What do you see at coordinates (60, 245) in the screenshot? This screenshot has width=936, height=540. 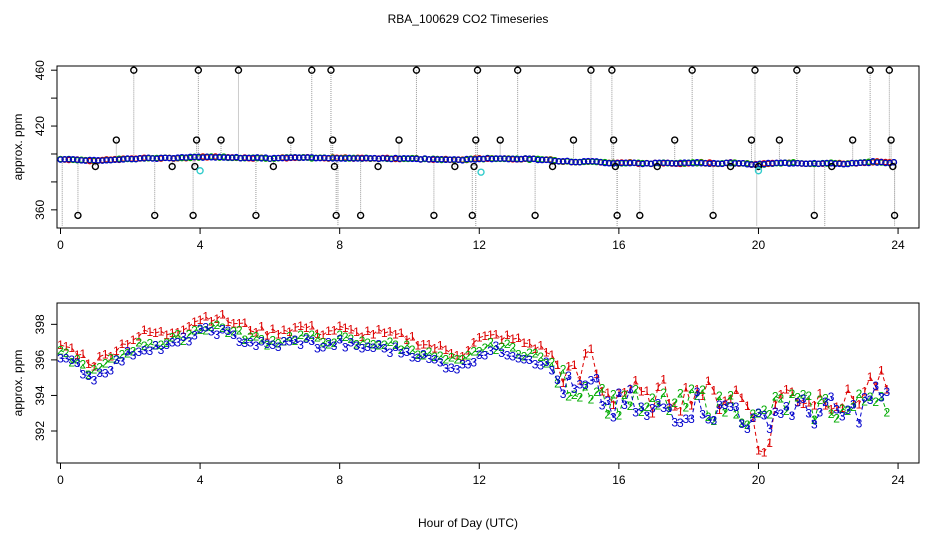 I see `x-tick-label: 0` at bounding box center [60, 245].